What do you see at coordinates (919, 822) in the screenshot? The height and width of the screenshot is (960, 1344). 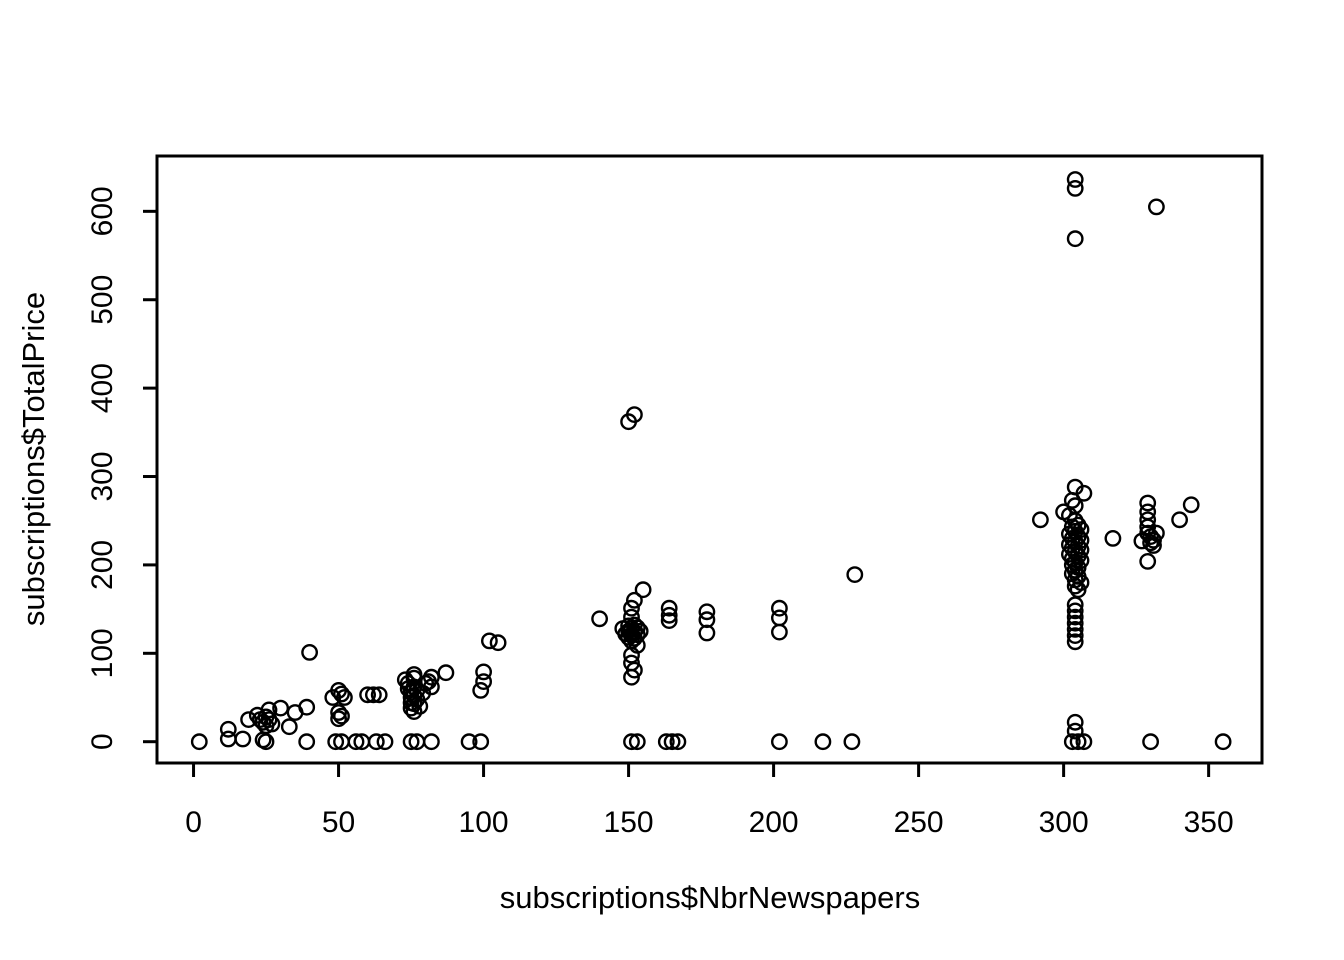 I see `x-tick-label: 250` at bounding box center [919, 822].